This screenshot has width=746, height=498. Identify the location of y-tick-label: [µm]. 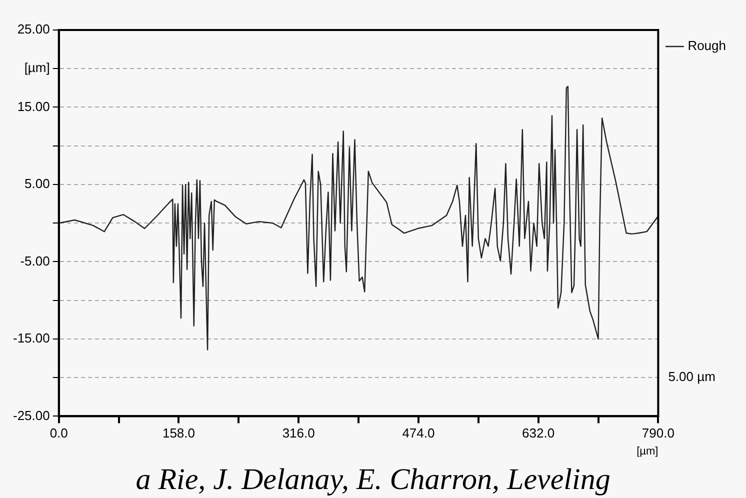
(37, 68).